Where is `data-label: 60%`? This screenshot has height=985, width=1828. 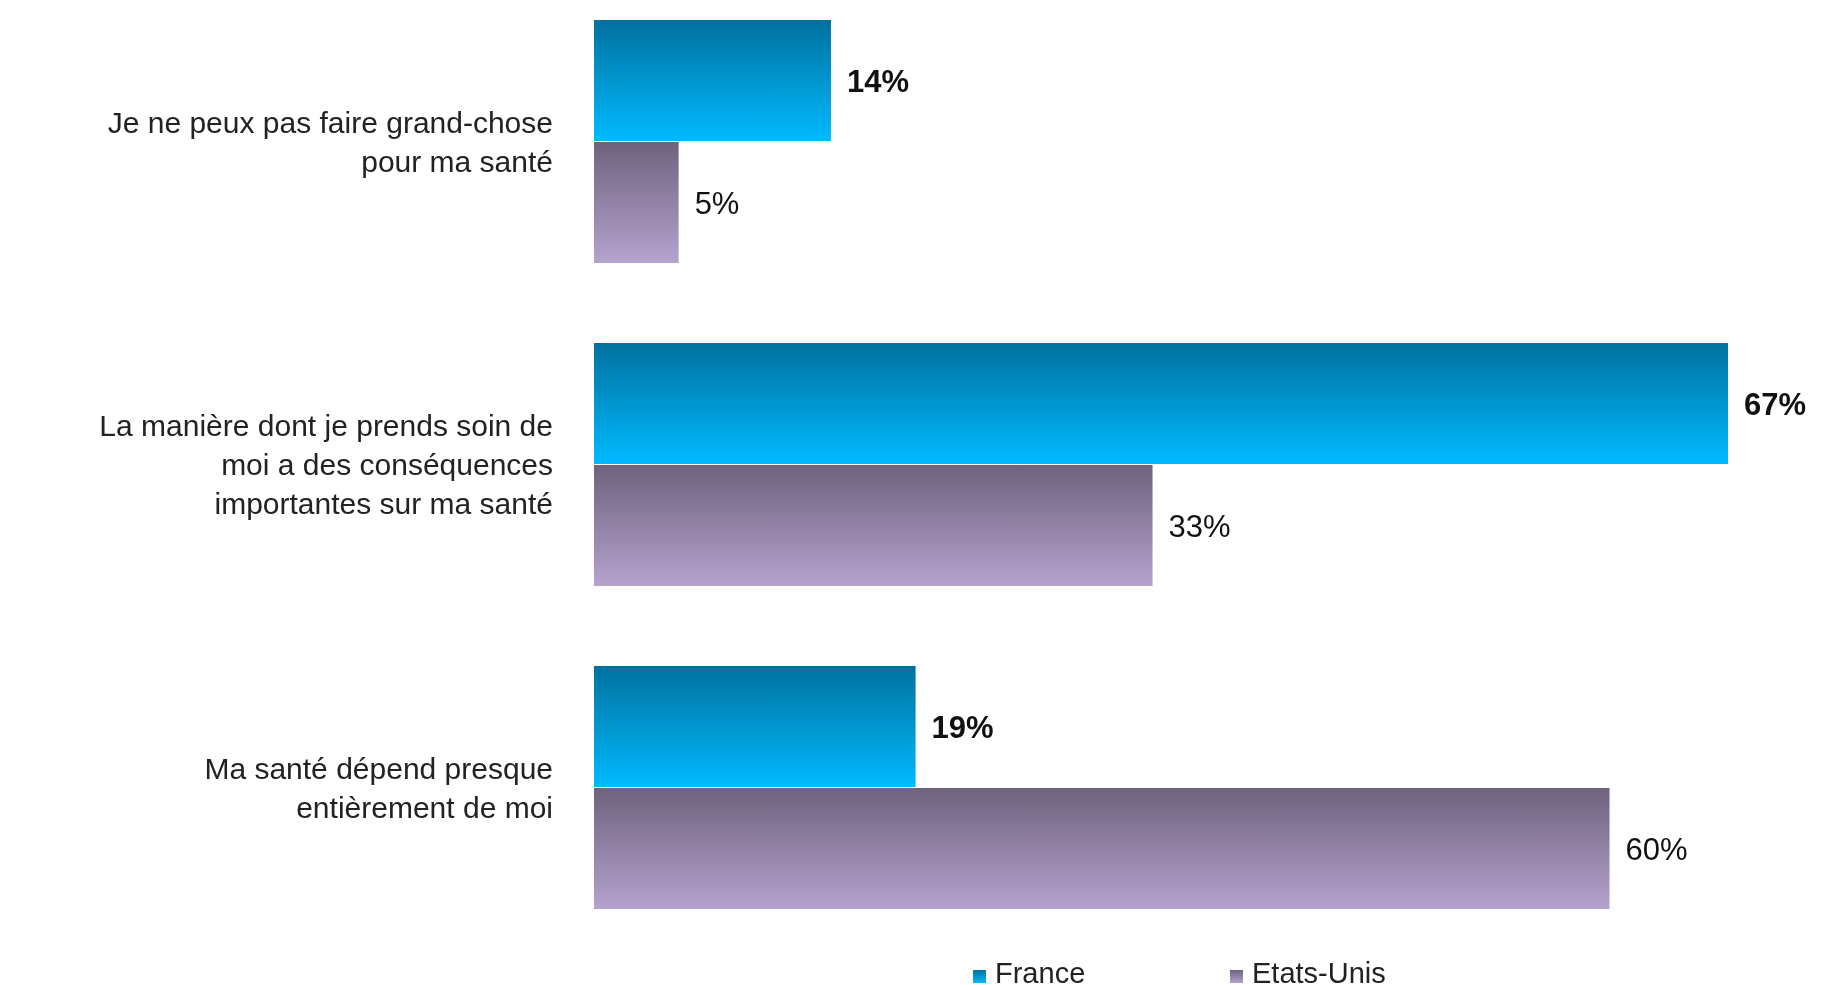
data-label: 60% is located at coordinates (1656, 849).